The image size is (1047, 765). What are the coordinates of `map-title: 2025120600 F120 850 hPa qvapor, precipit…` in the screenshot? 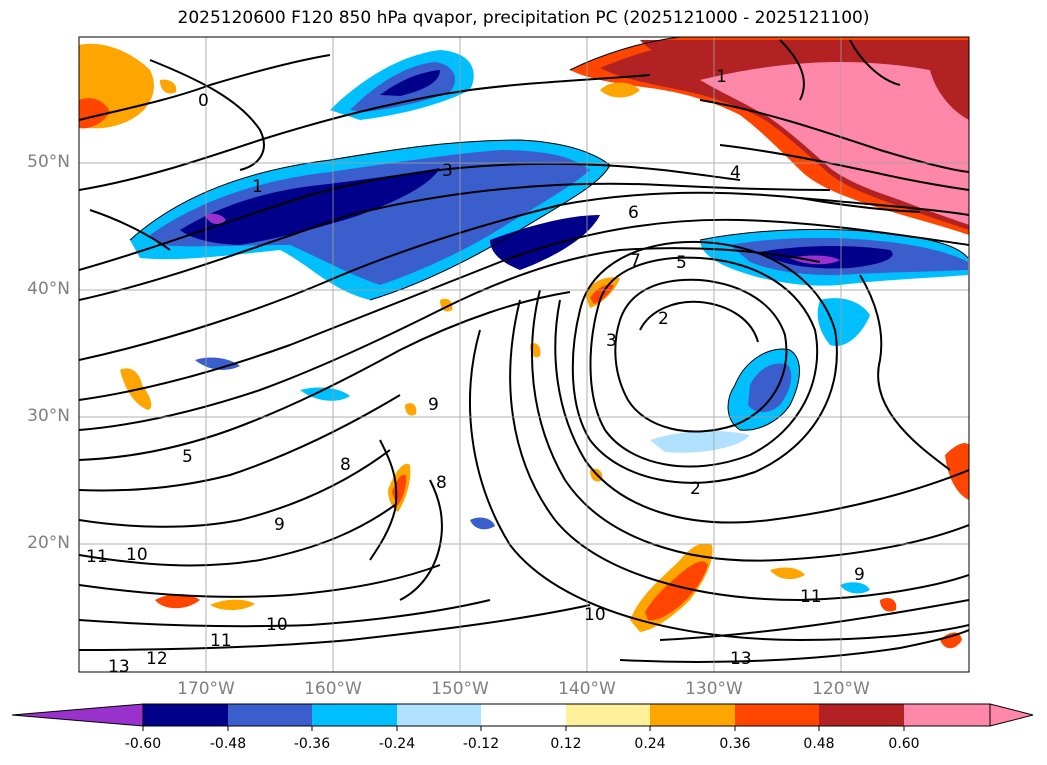 It's located at (523, 18).